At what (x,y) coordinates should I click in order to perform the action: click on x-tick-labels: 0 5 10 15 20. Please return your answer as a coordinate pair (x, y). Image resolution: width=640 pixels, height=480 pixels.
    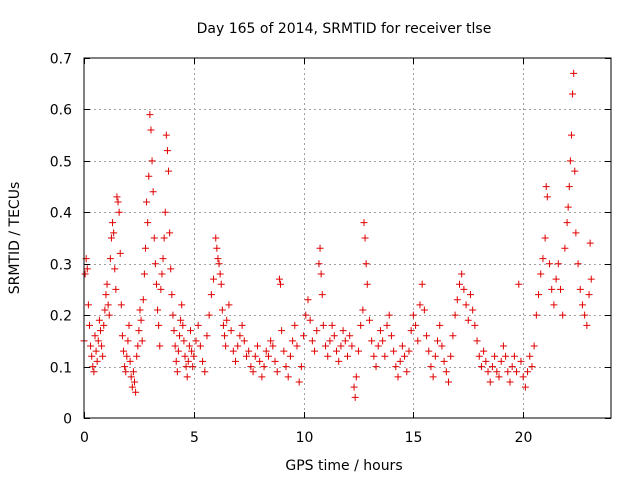
    Looking at the image, I should click on (306, 438).